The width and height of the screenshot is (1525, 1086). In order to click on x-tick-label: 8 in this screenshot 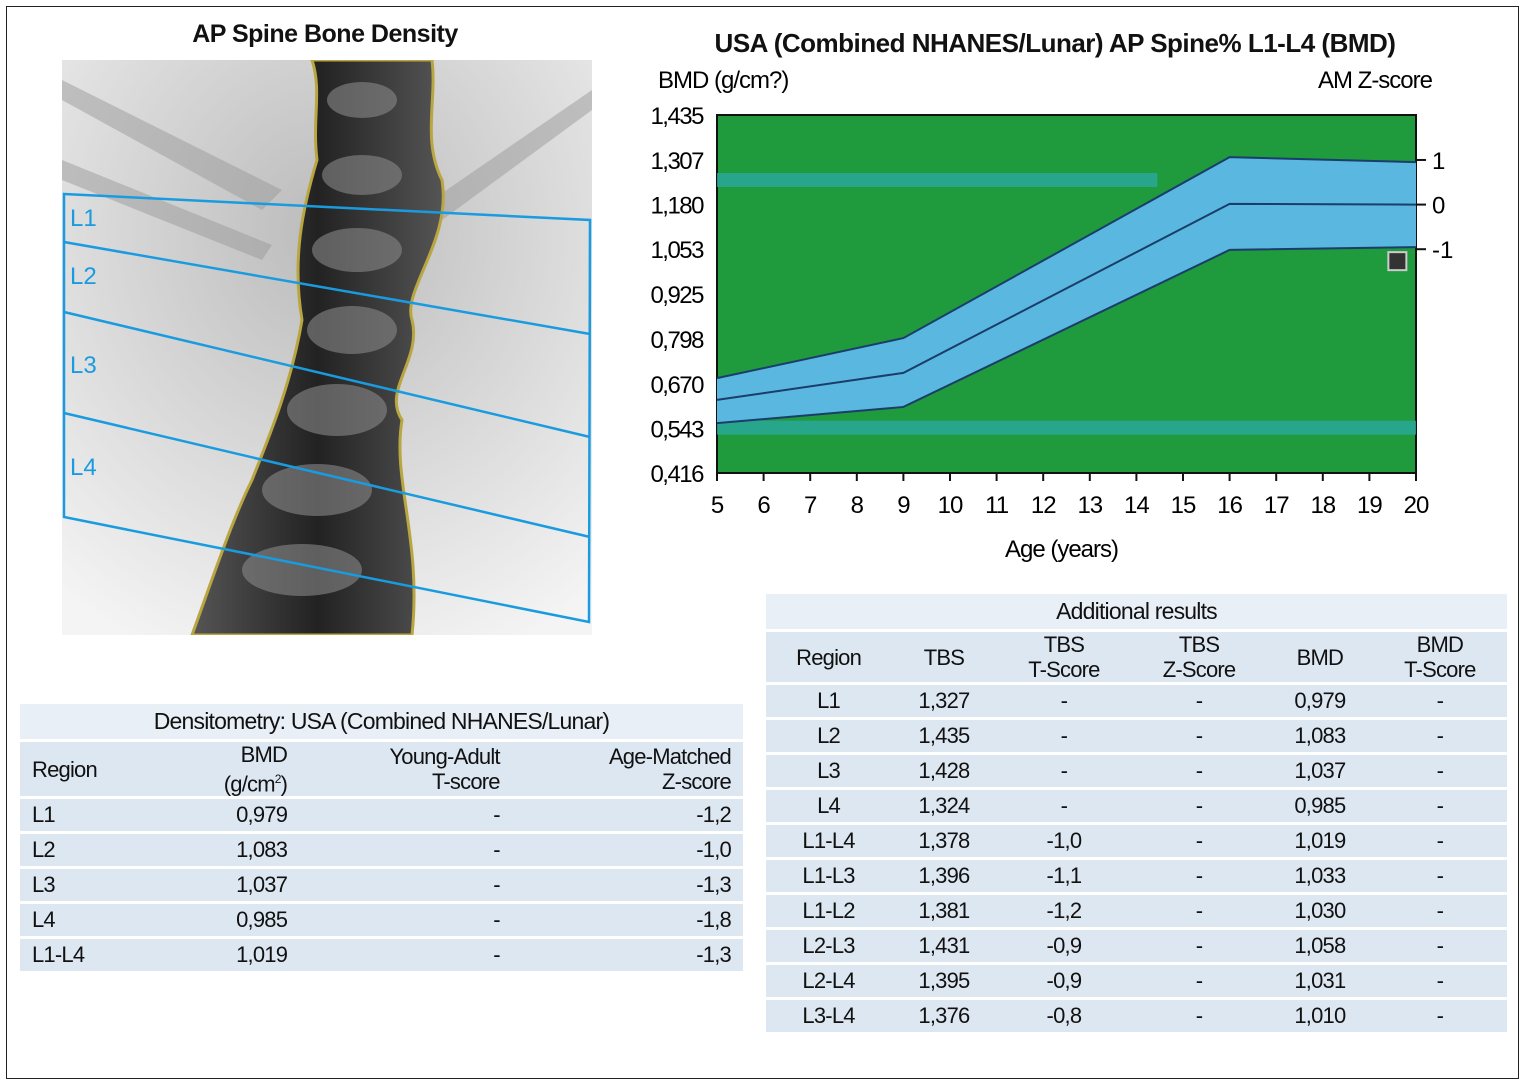, I will do `click(857, 505)`.